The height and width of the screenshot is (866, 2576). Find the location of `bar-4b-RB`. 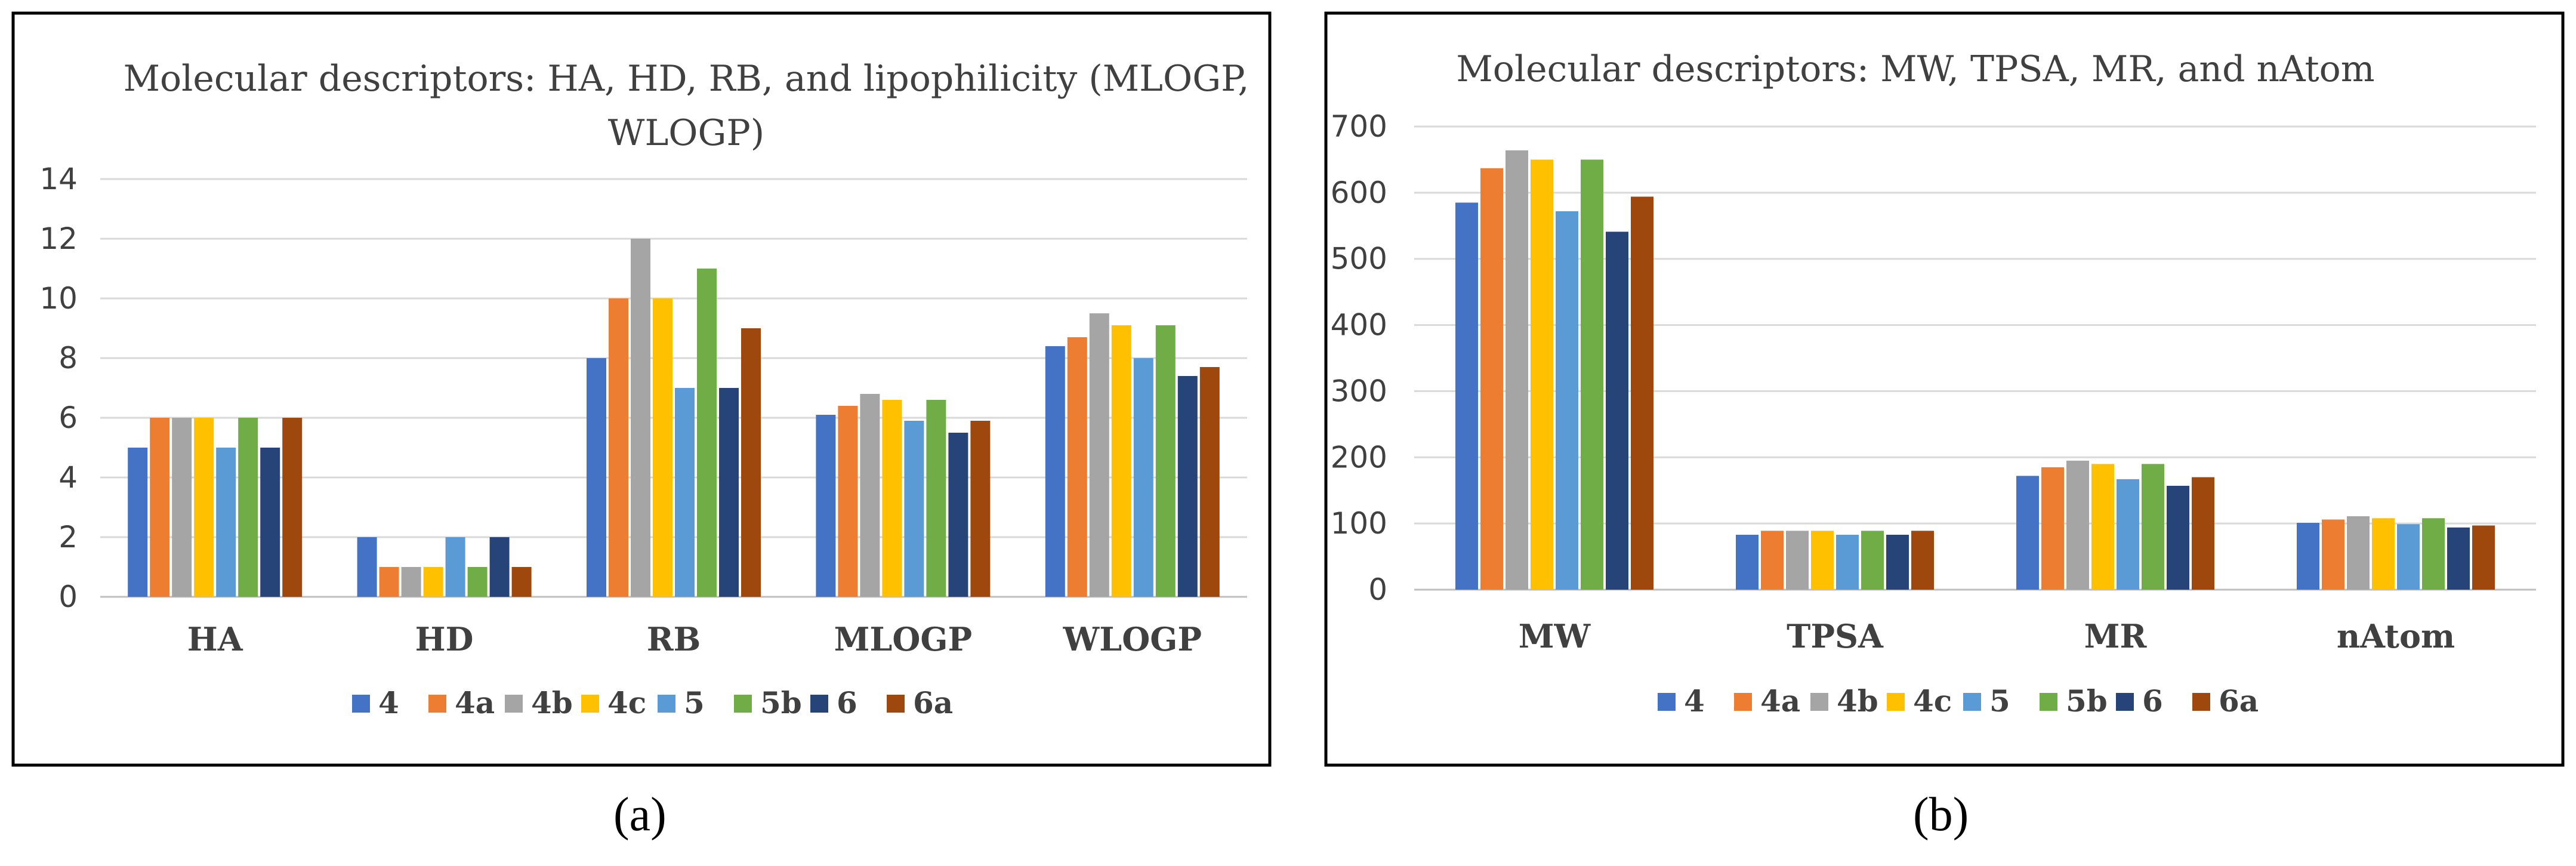

bar-4b-RB is located at coordinates (641, 418).